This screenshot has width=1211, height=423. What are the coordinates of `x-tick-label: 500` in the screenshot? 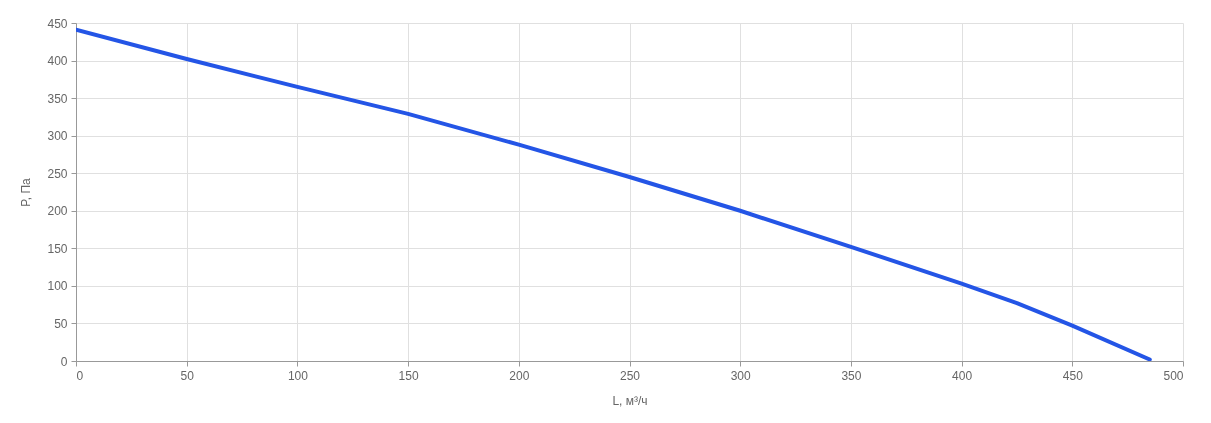 It's located at (1173, 375).